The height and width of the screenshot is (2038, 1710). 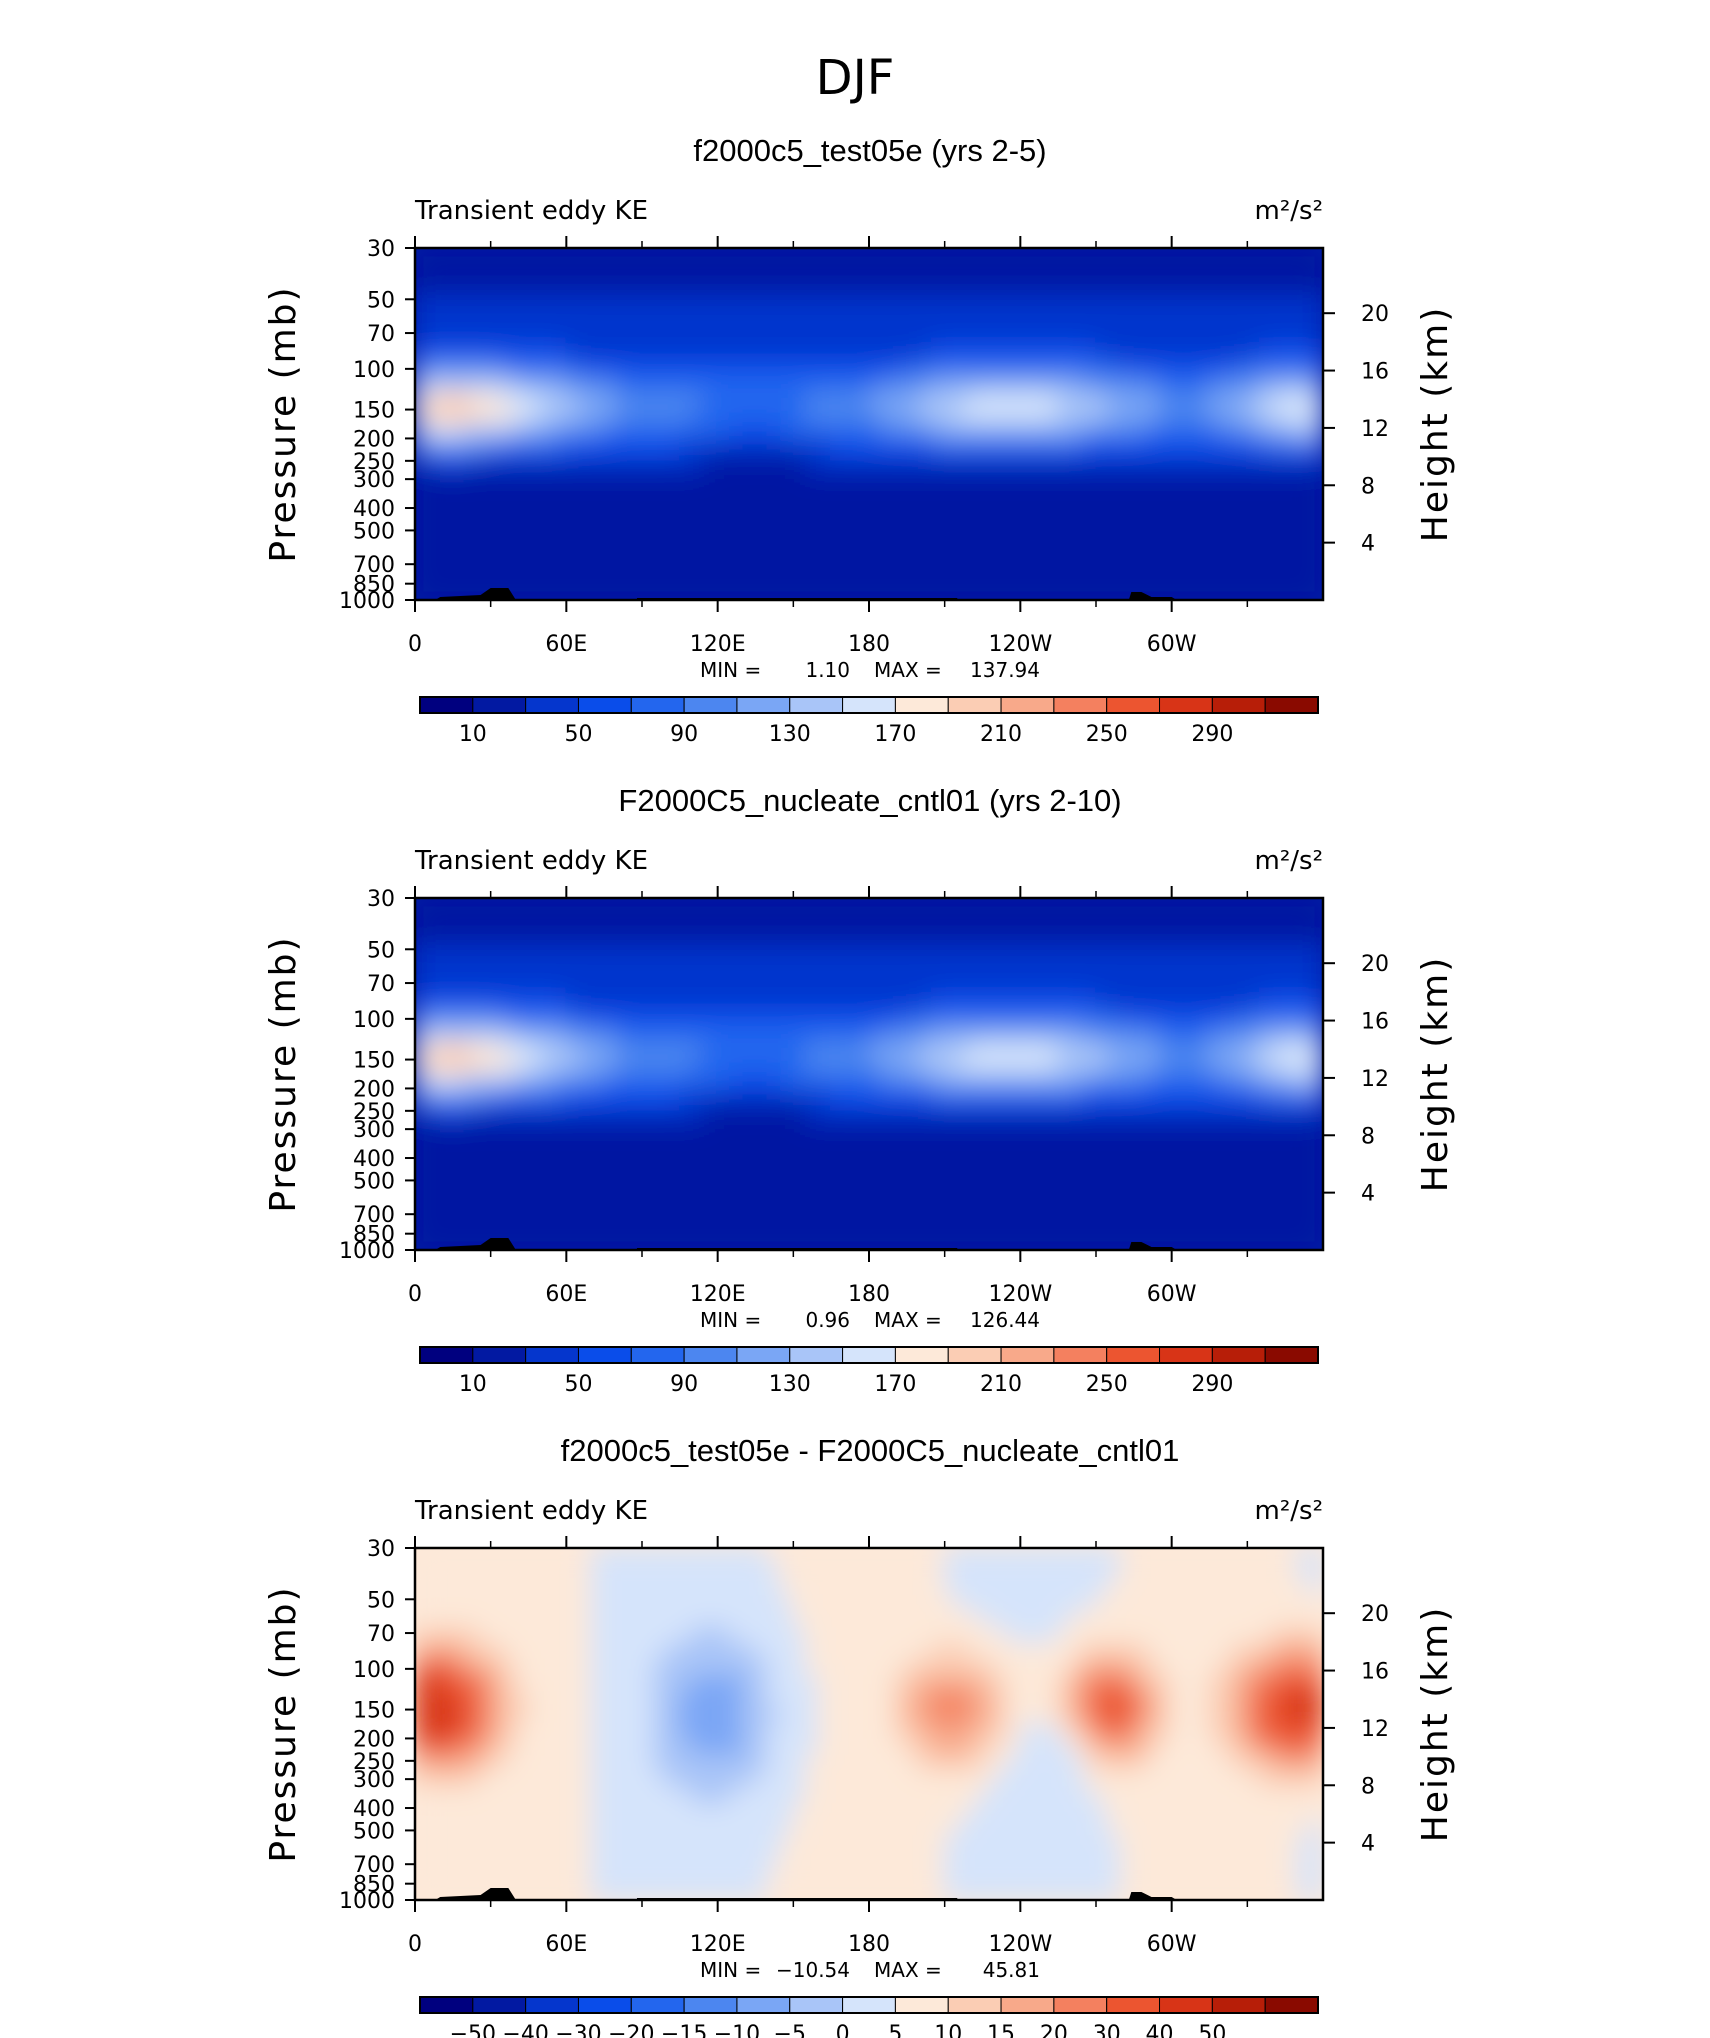 I want to click on colorbar-tick-label: −50, so click(x=473, y=2030).